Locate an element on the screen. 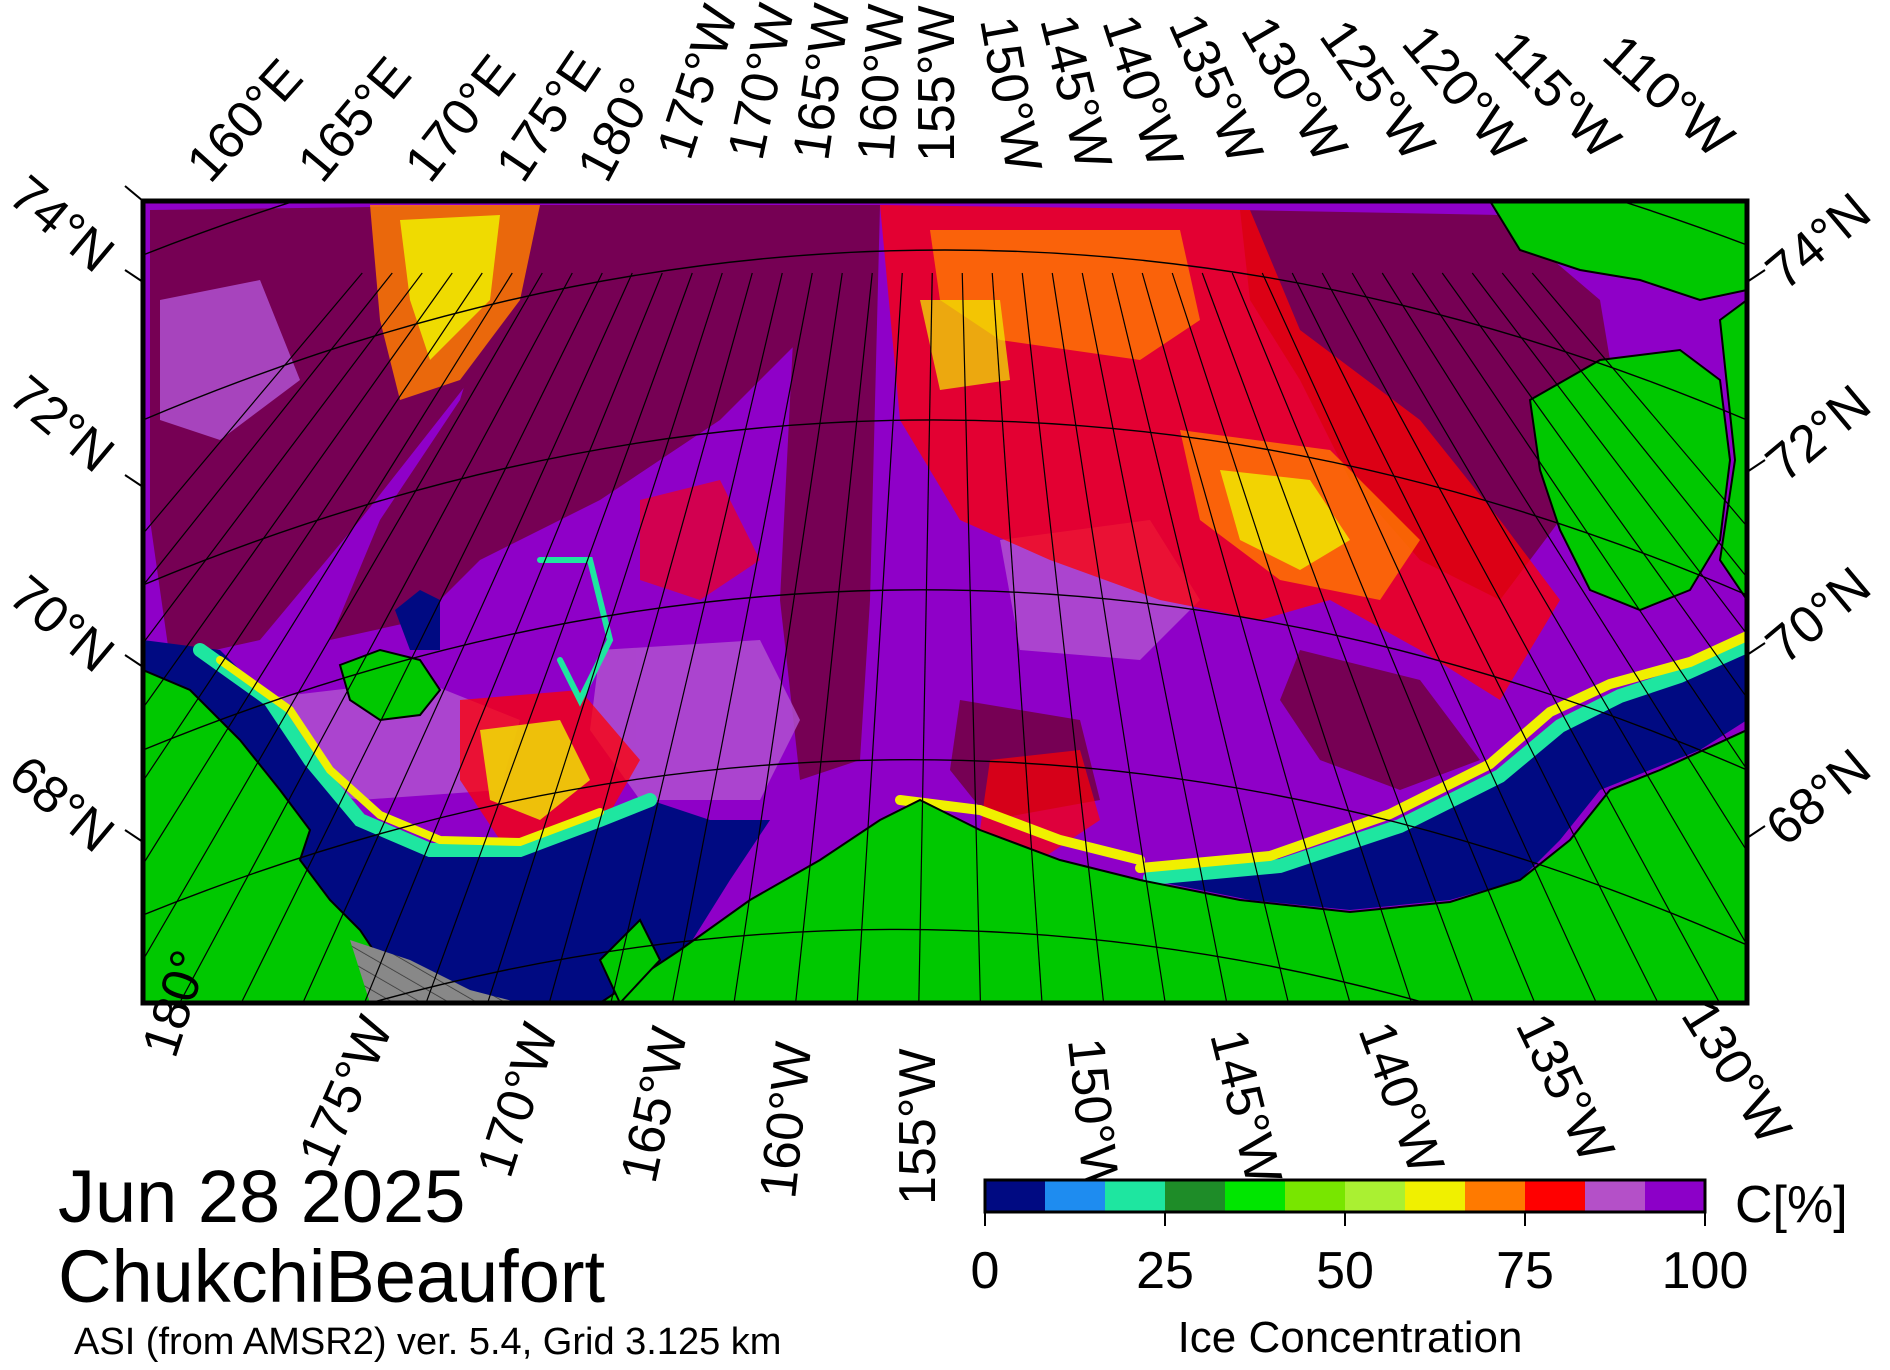 This screenshot has height=1370, width=1890. right-lat-label: 74°N is located at coordinates (1818, 241).